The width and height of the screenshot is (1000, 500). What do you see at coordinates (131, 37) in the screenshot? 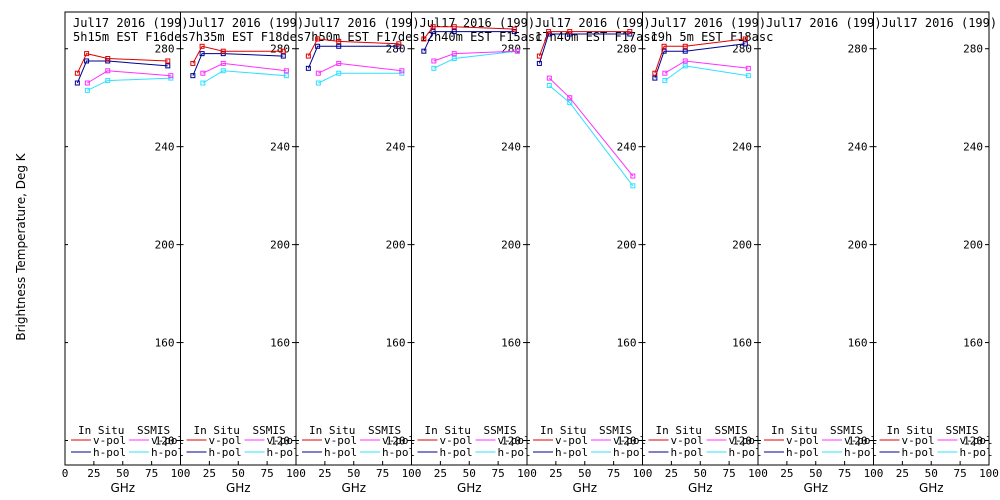
I see `panel-title-overpass: 5h15m EST F16des` at bounding box center [131, 37].